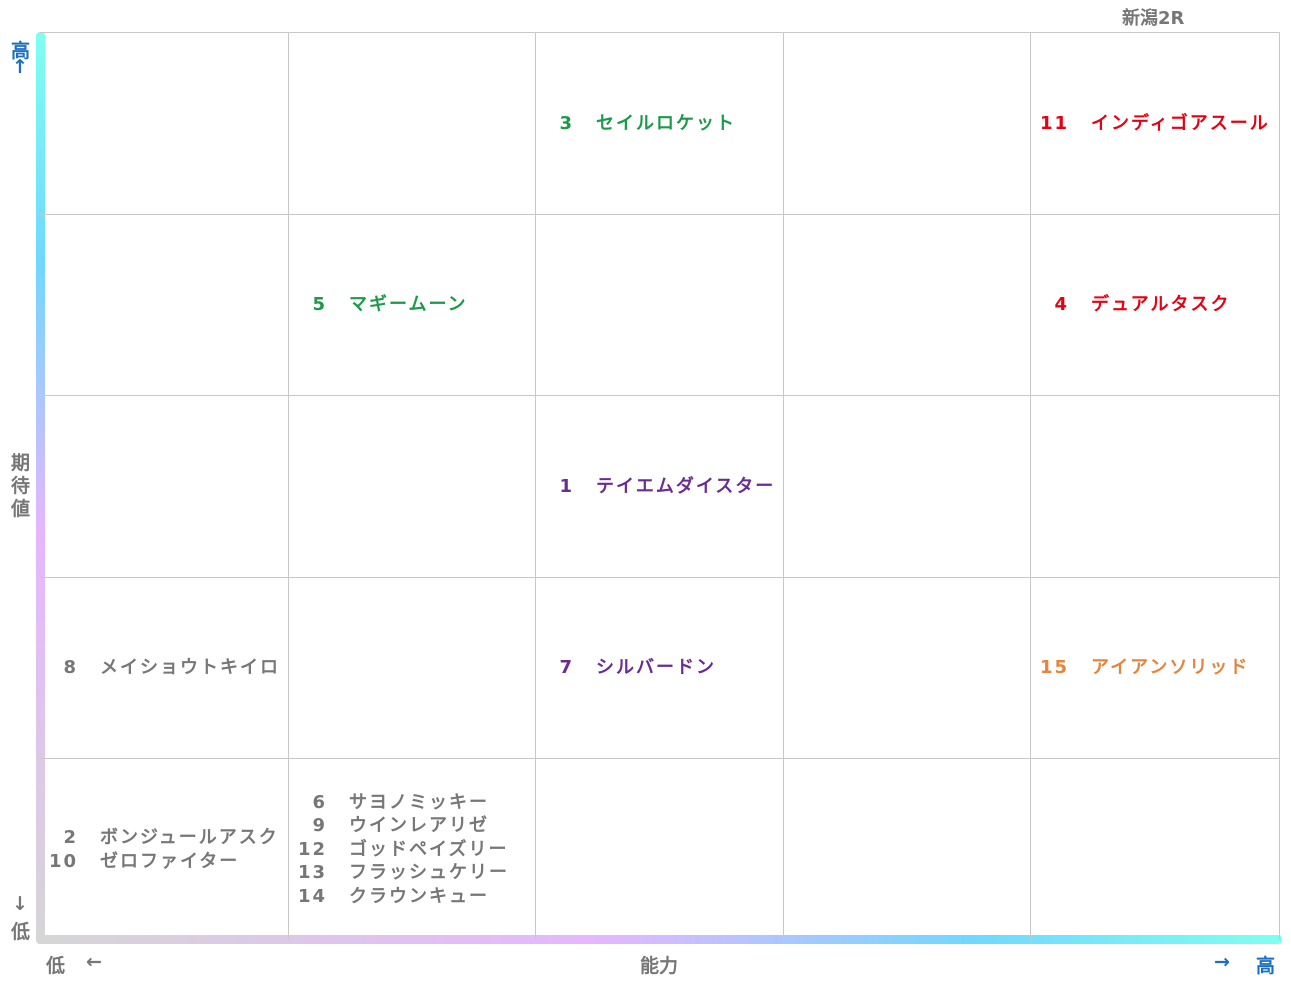 The width and height of the screenshot is (1291, 983). I want to click on entry-name: アイアンソリッド, so click(1170, 668).